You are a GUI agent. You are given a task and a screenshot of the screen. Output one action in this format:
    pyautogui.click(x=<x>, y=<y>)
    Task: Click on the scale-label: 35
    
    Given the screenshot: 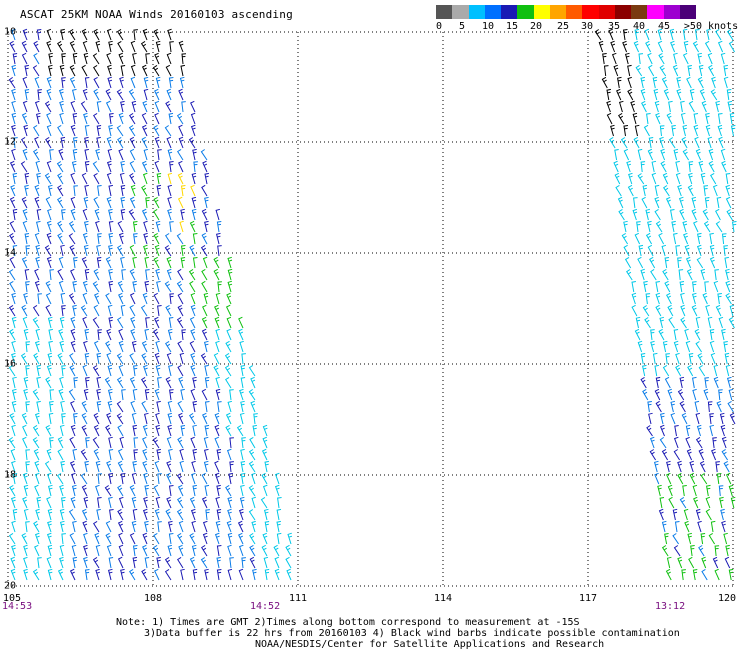 What is the action you would take?
    pyautogui.click(x=614, y=26)
    